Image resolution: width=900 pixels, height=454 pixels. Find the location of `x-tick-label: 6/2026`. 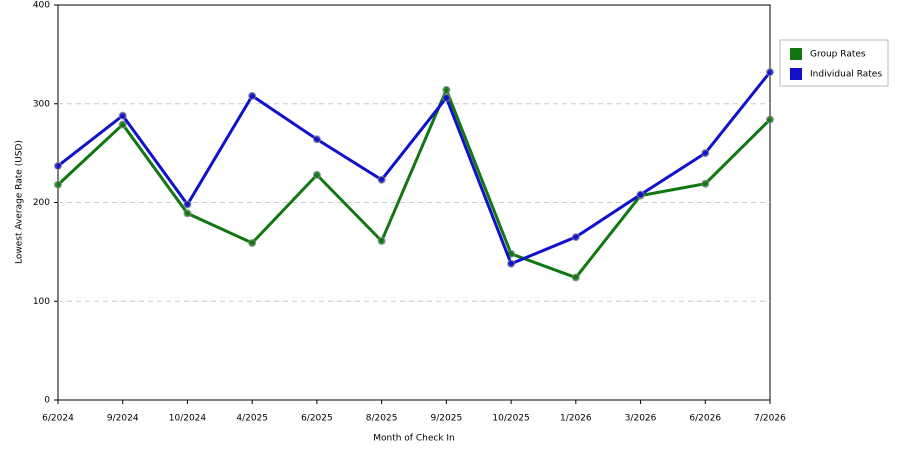

x-tick-label: 6/2026 is located at coordinates (705, 419).